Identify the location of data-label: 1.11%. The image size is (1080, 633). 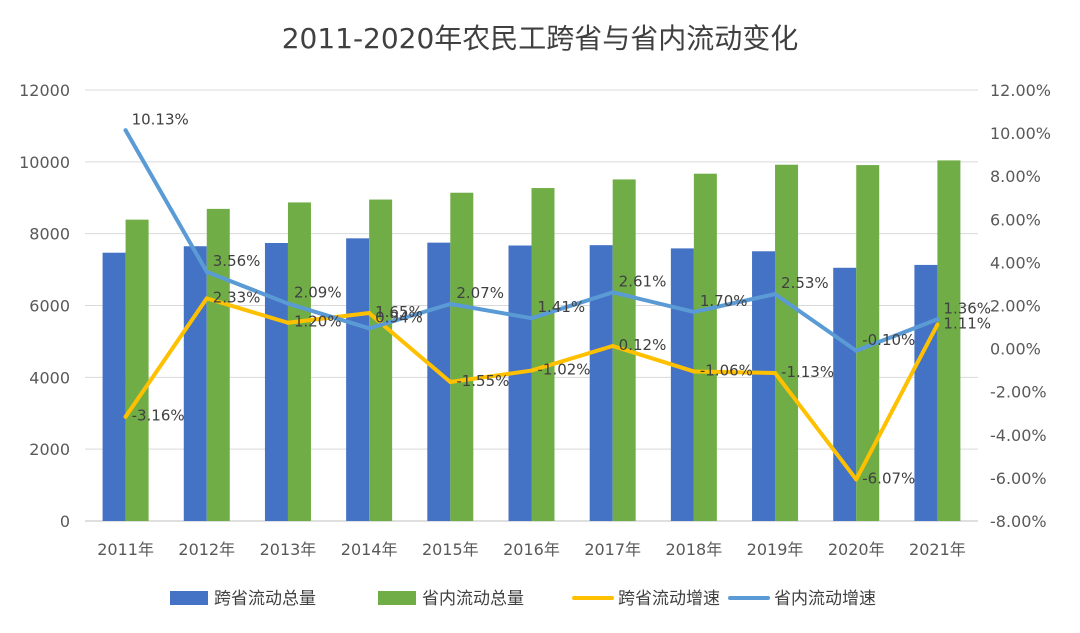
(967, 324).